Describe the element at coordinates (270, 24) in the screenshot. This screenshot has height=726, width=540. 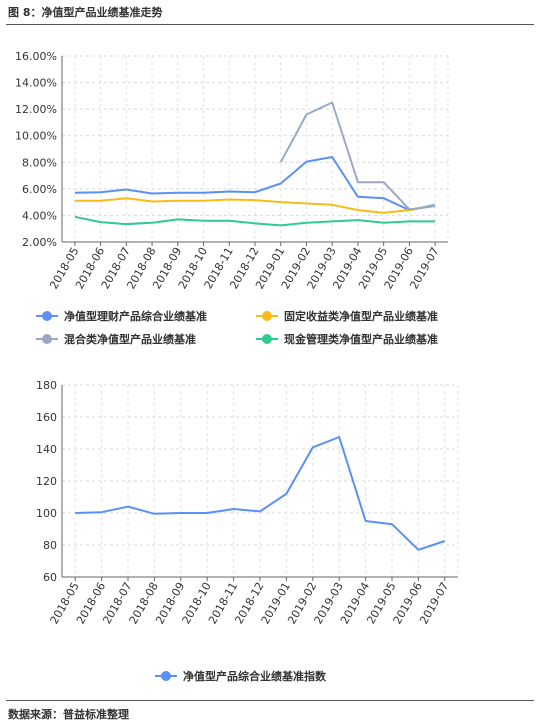
I see `top-rule` at that location.